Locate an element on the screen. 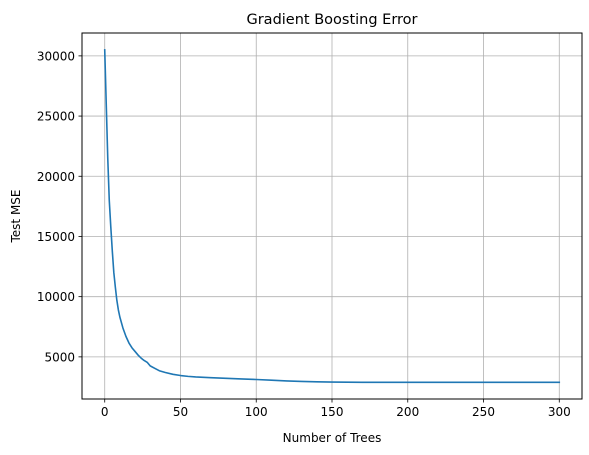 The width and height of the screenshot is (589, 455). x-axis-label: Number of Trees is located at coordinates (332, 438).